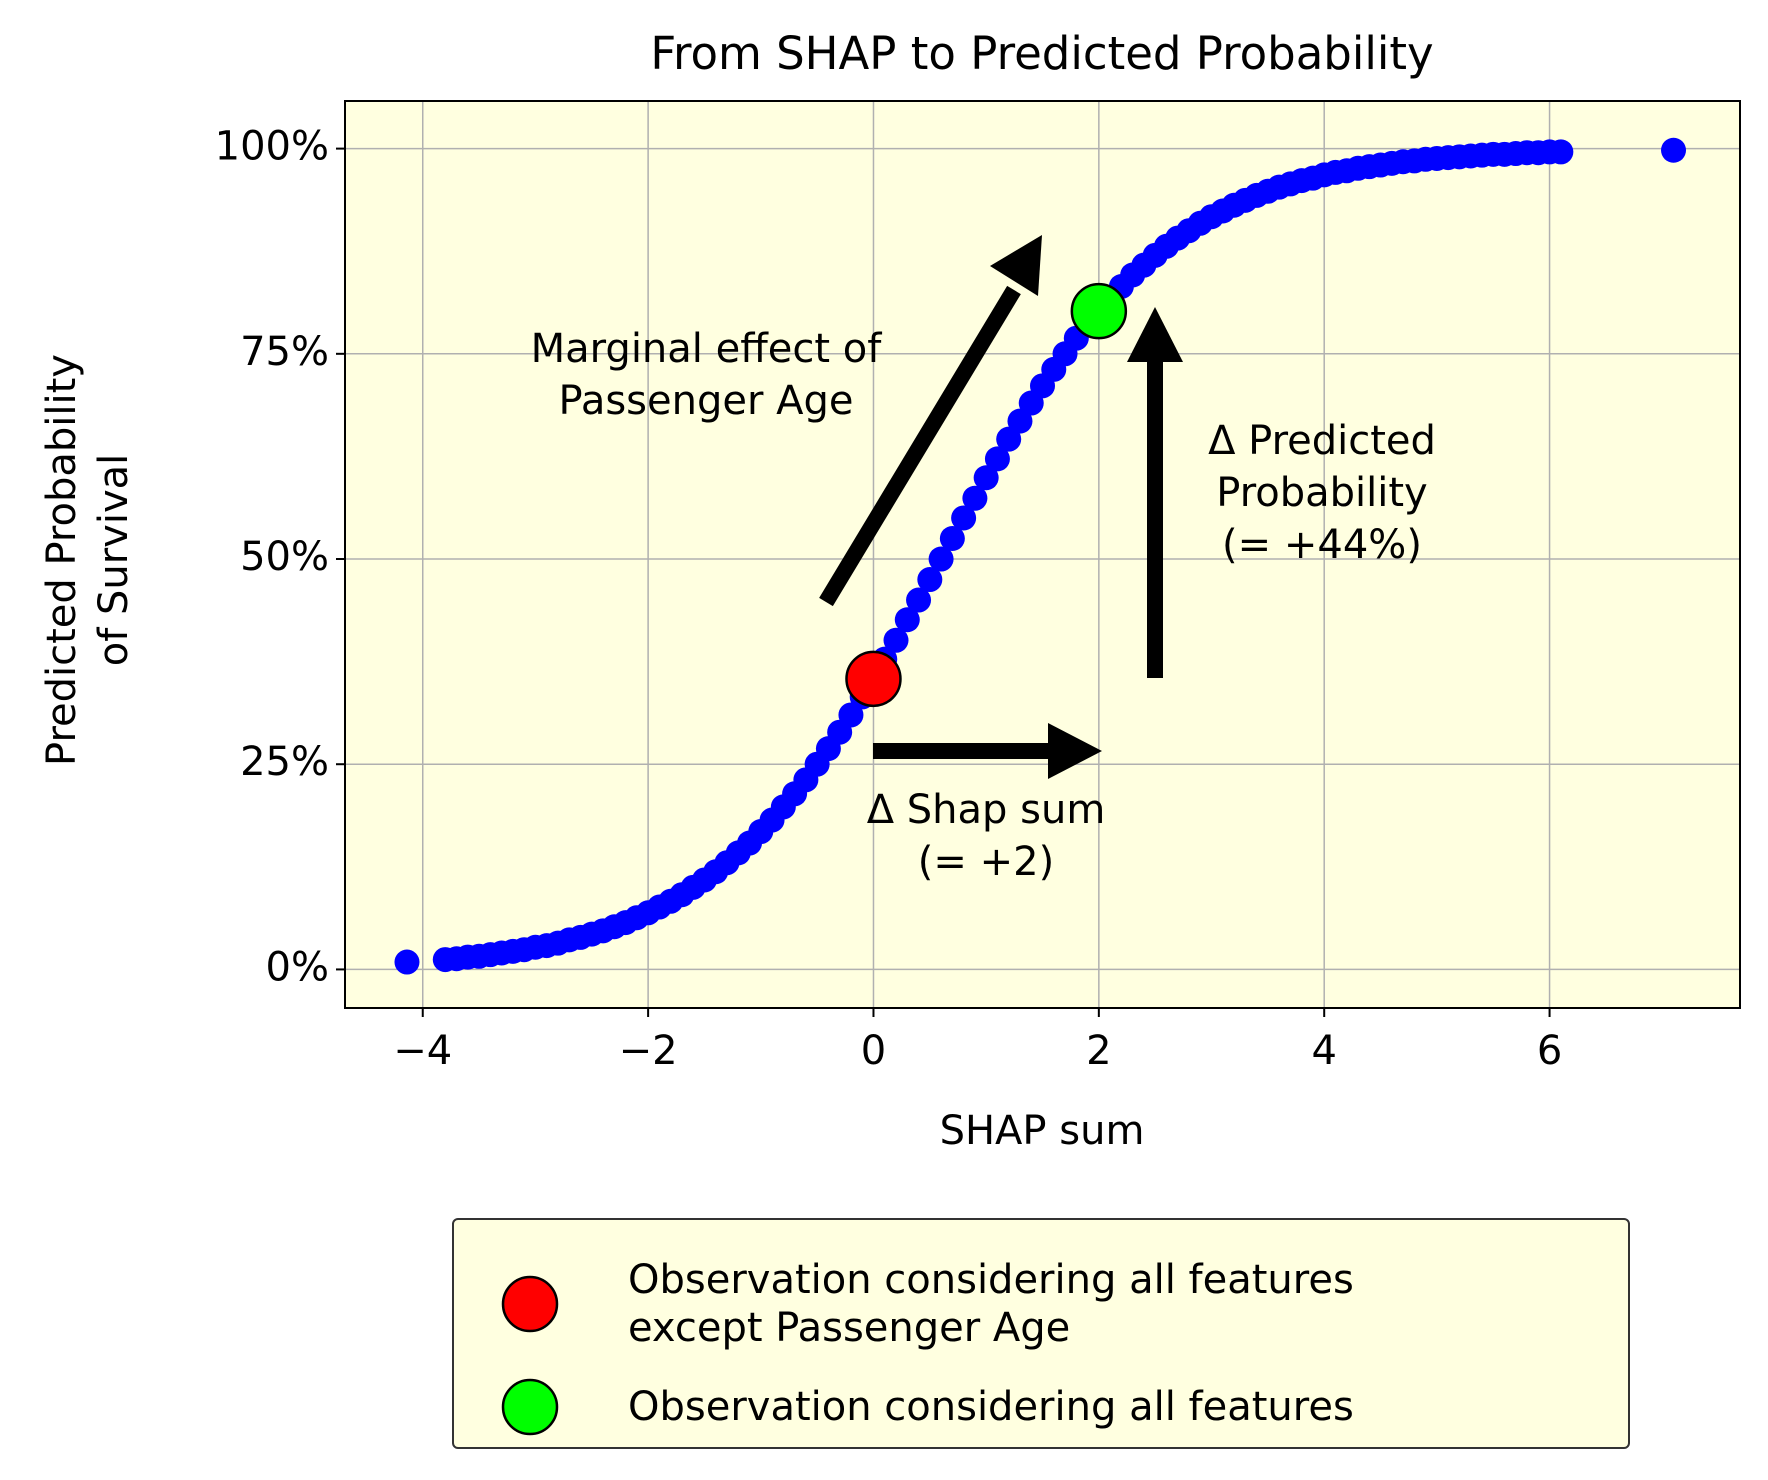 Image resolution: width=1768 pixels, height=1480 pixels. What do you see at coordinates (873, 1051) in the screenshot?
I see `x-tick-label: 0` at bounding box center [873, 1051].